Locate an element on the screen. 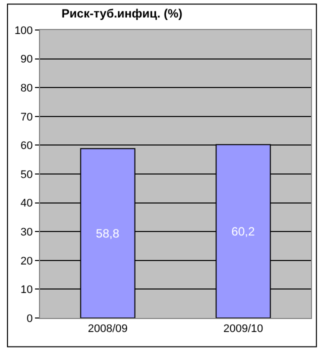 The height and width of the screenshot is (354, 321). x-tick-label: 2009/10 is located at coordinates (243, 329).